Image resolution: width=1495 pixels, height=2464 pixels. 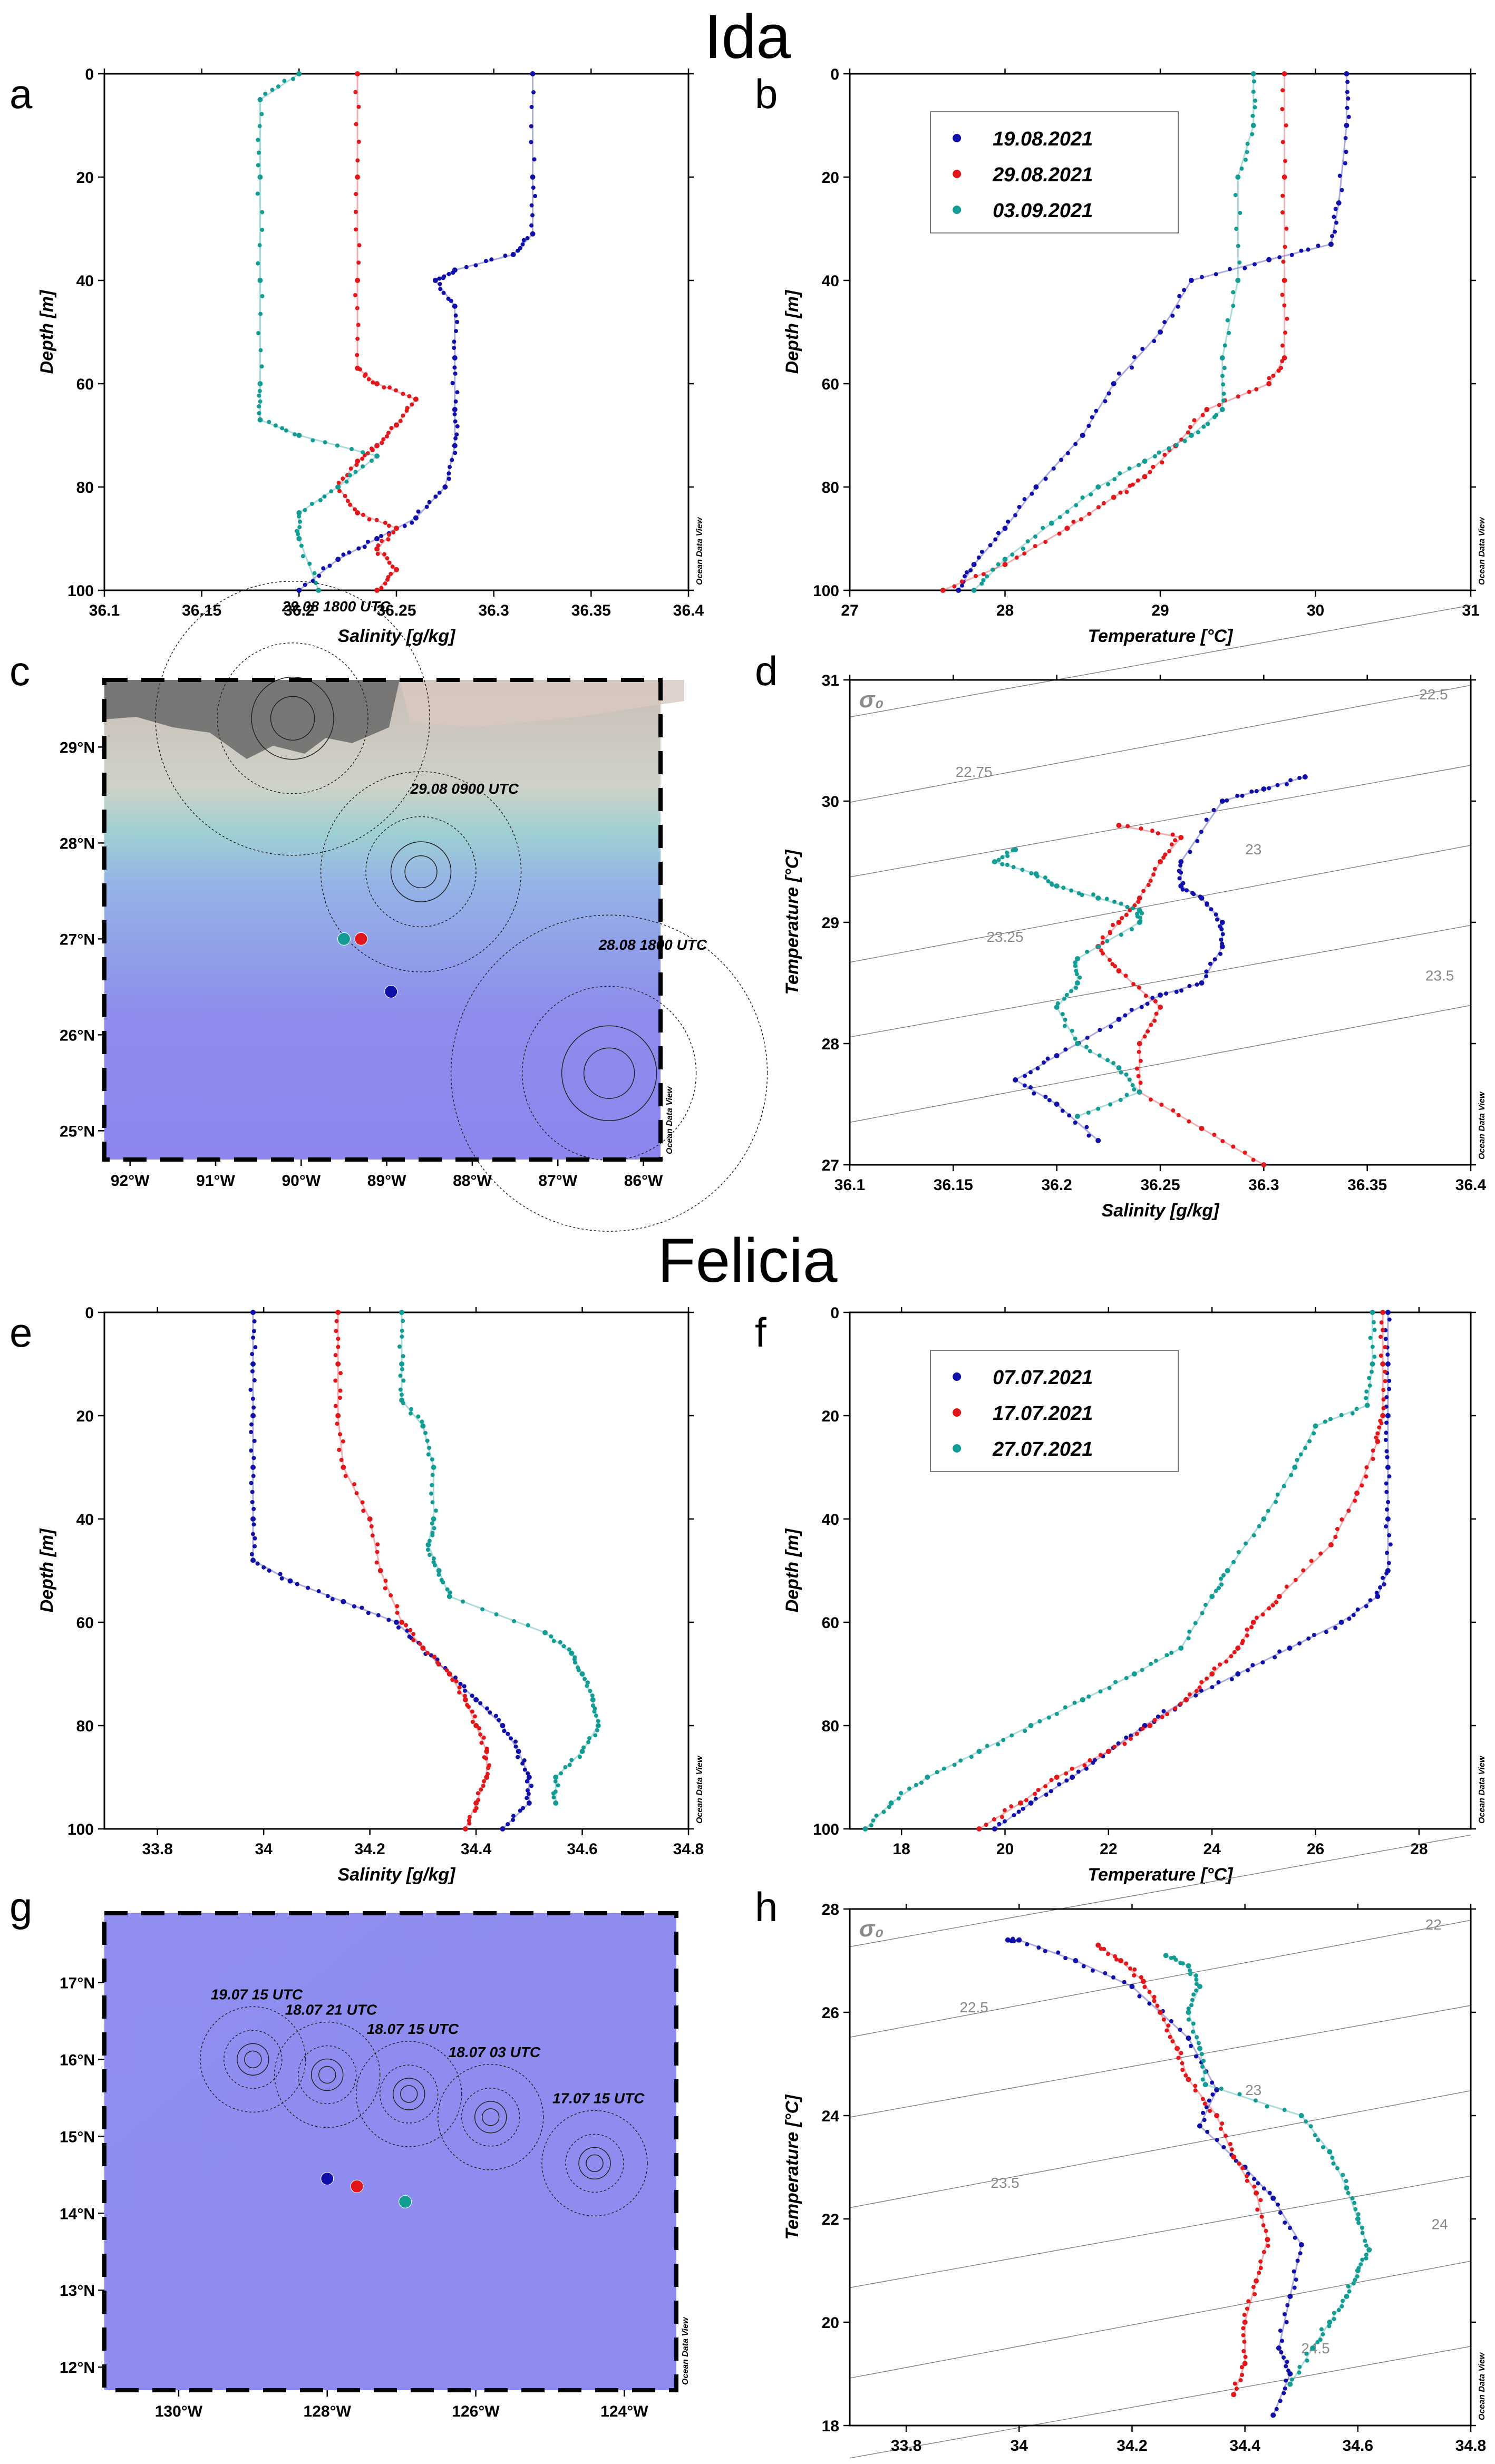 What do you see at coordinates (412, 1571) in the screenshot?
I see `series-17.07.2021` at bounding box center [412, 1571].